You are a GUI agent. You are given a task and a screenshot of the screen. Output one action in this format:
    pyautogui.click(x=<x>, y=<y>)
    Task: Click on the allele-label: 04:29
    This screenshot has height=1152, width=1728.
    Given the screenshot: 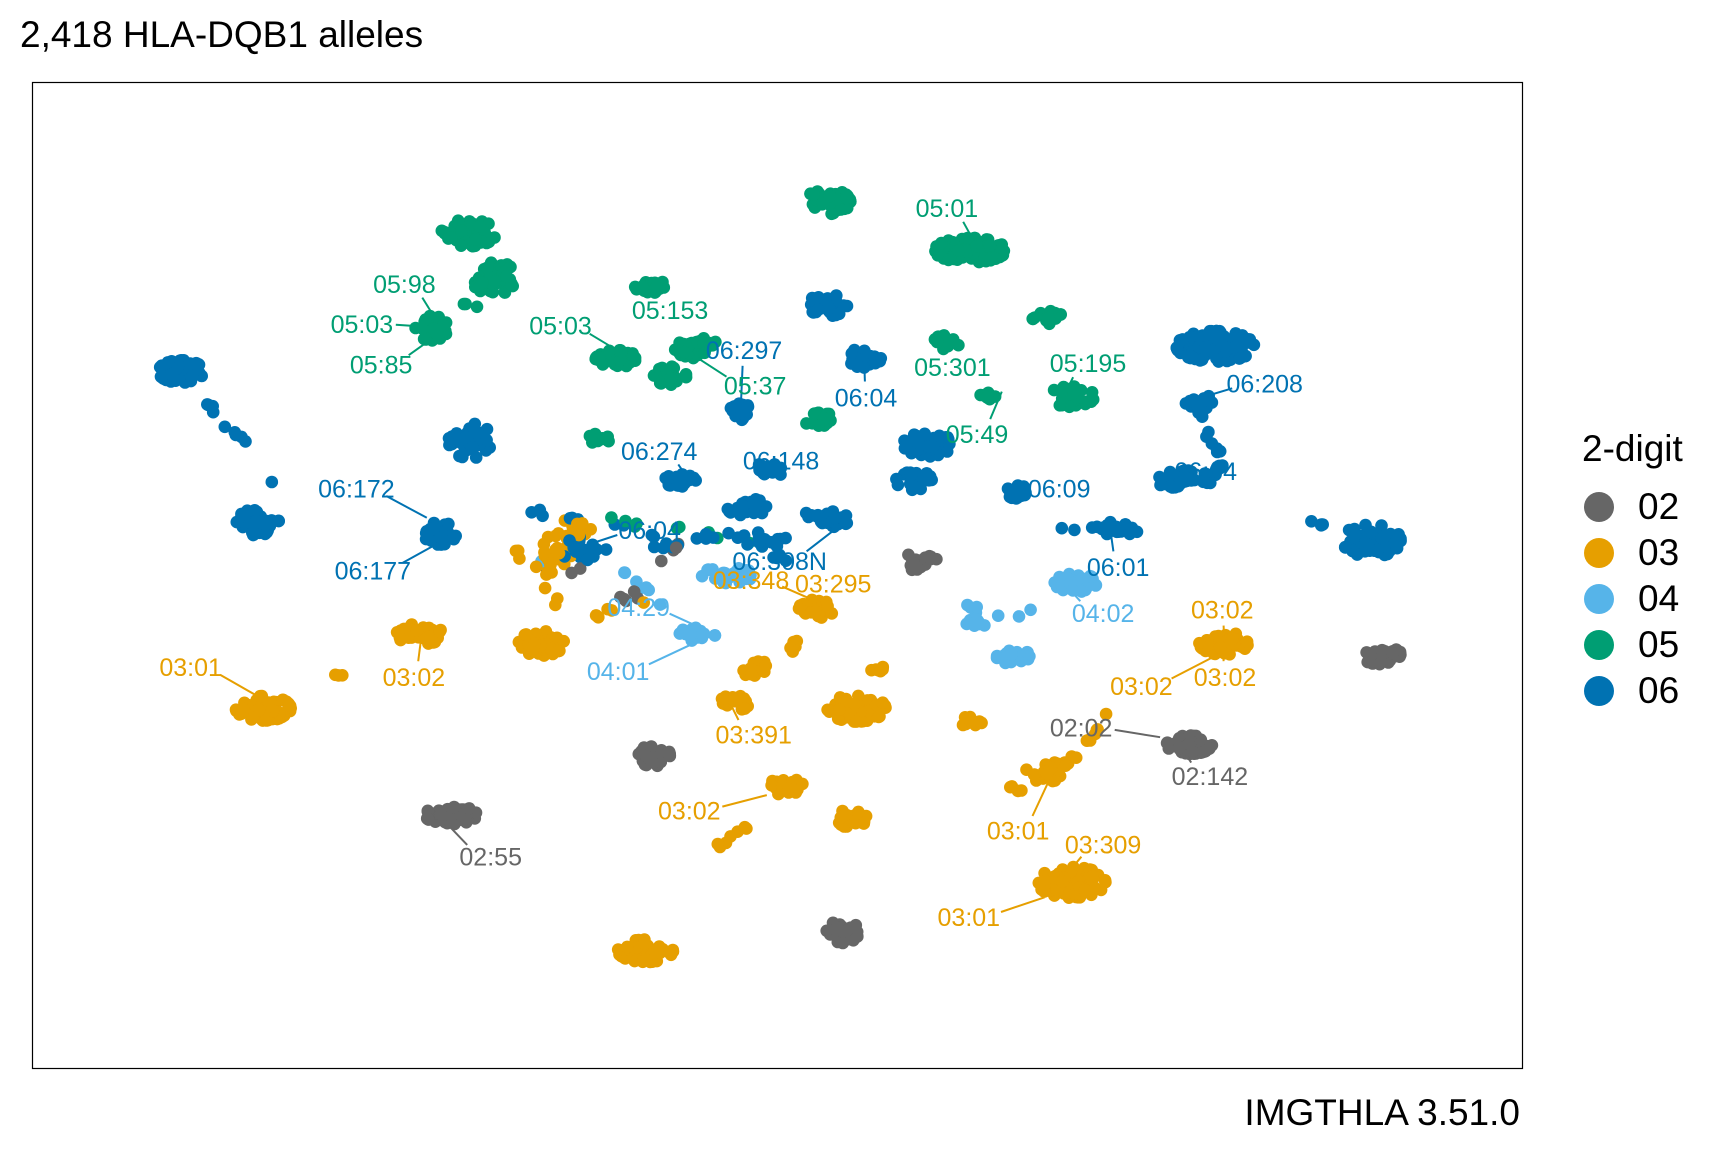 What is the action you would take?
    pyautogui.click(x=638, y=608)
    